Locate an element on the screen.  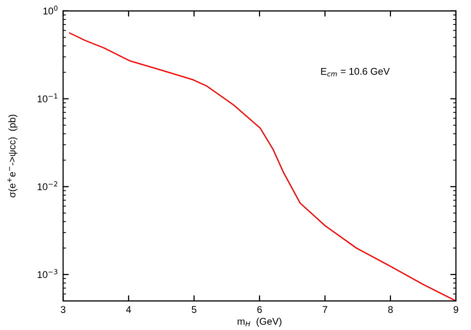
x-axis-title: m$_{H}$ (GeV) is located at coordinates (260, 322).